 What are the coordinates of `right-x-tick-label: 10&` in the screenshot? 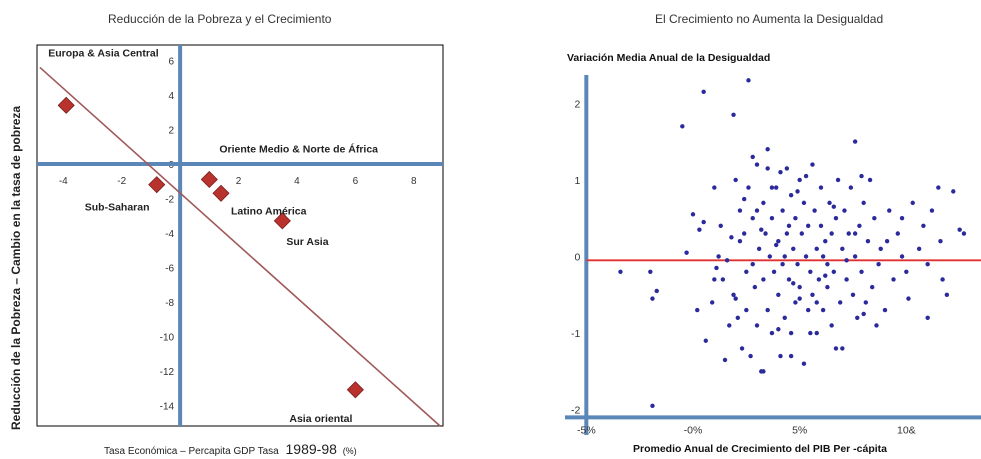 It's located at (906, 430).